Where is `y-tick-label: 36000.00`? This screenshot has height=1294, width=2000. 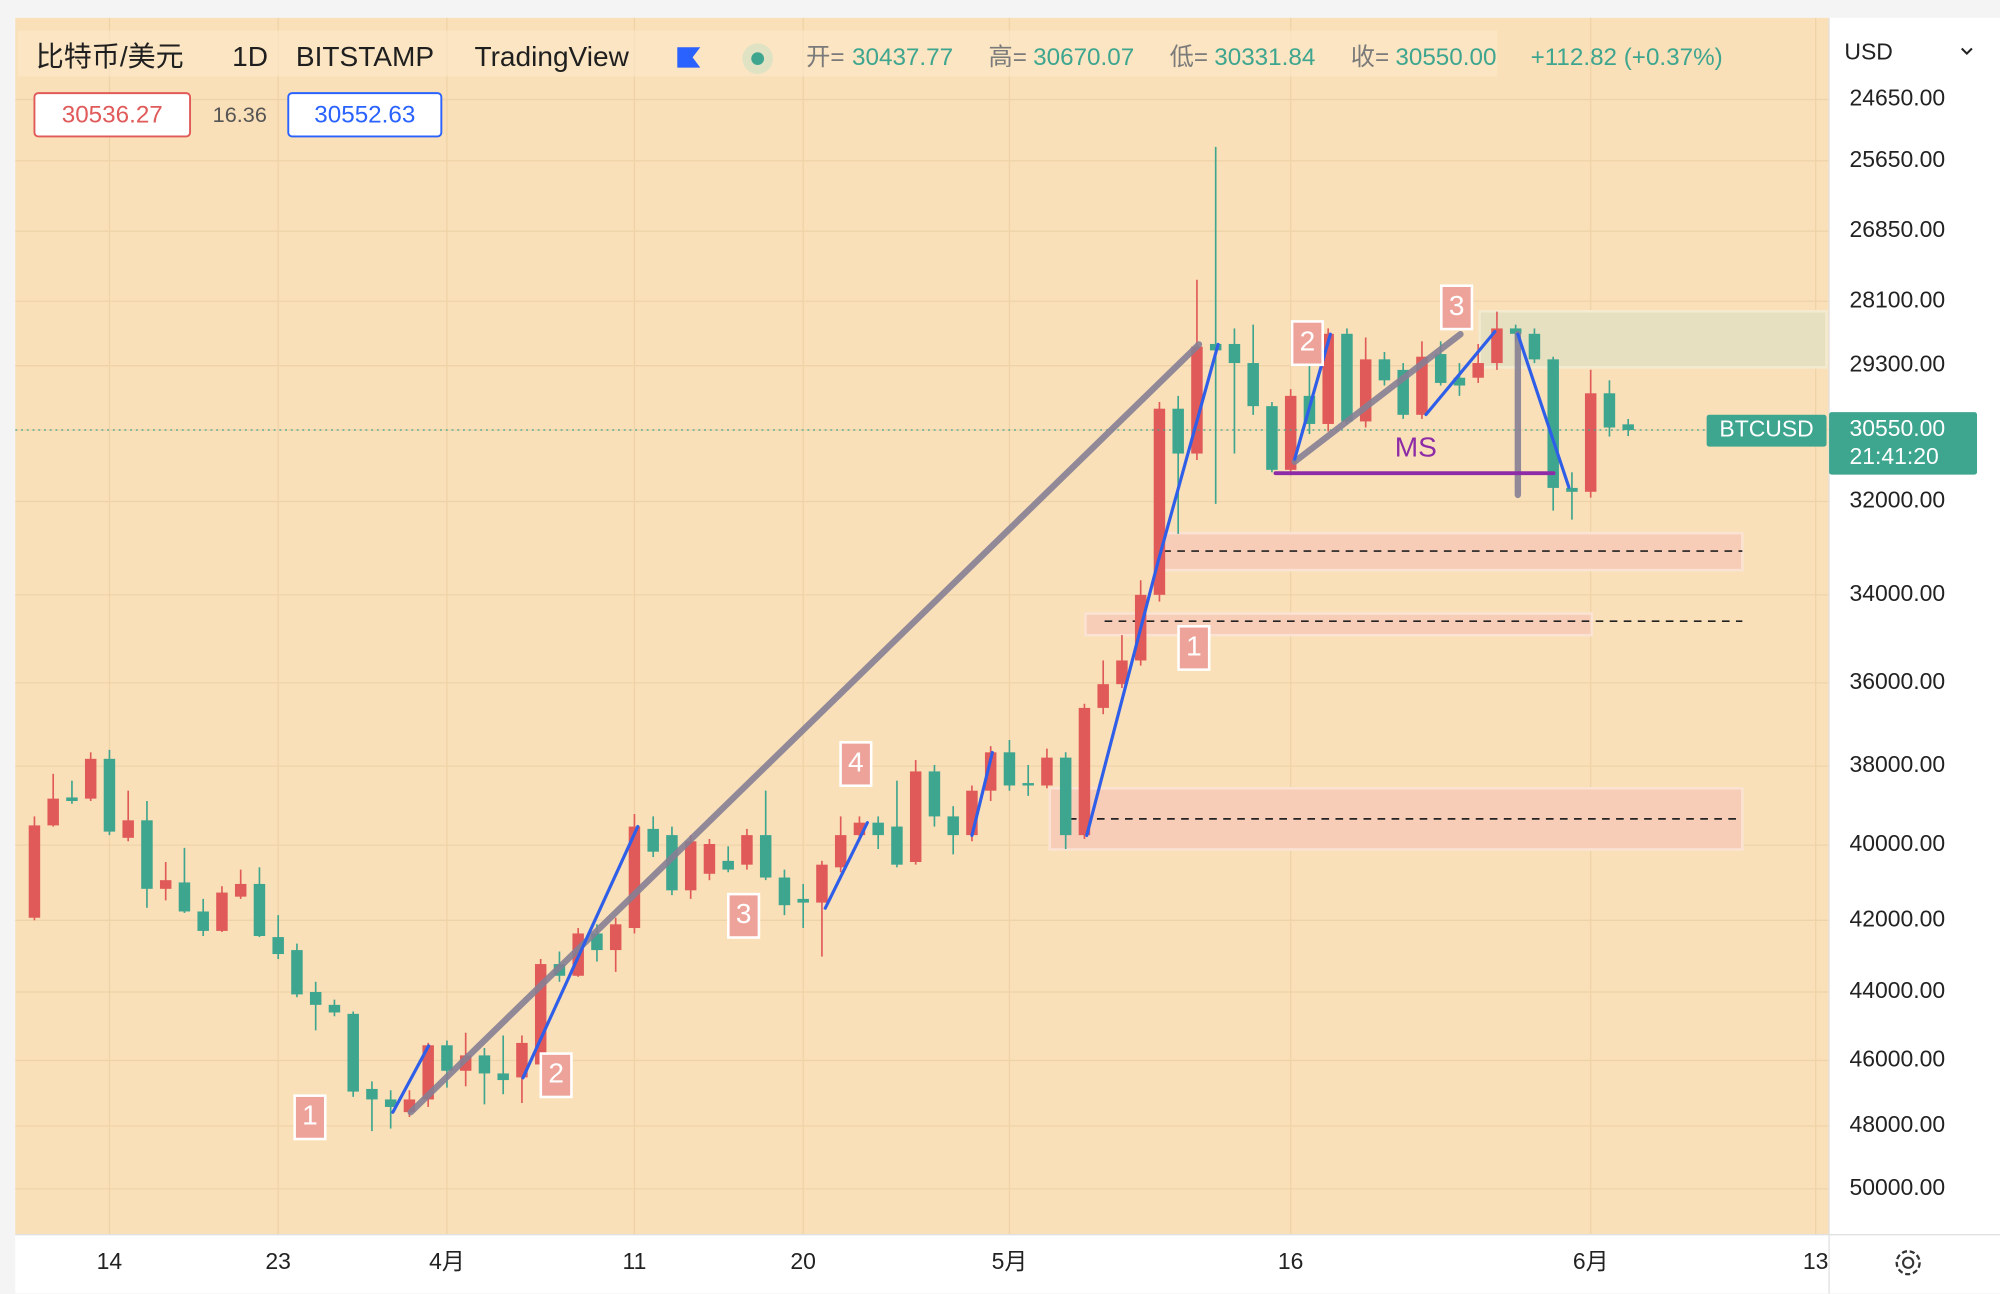
y-tick-label: 36000.00 is located at coordinates (1897, 681).